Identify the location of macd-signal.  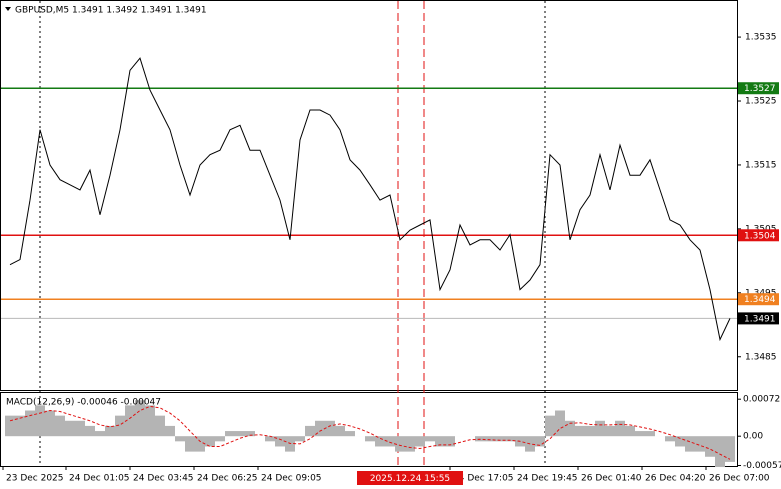
(370, 432).